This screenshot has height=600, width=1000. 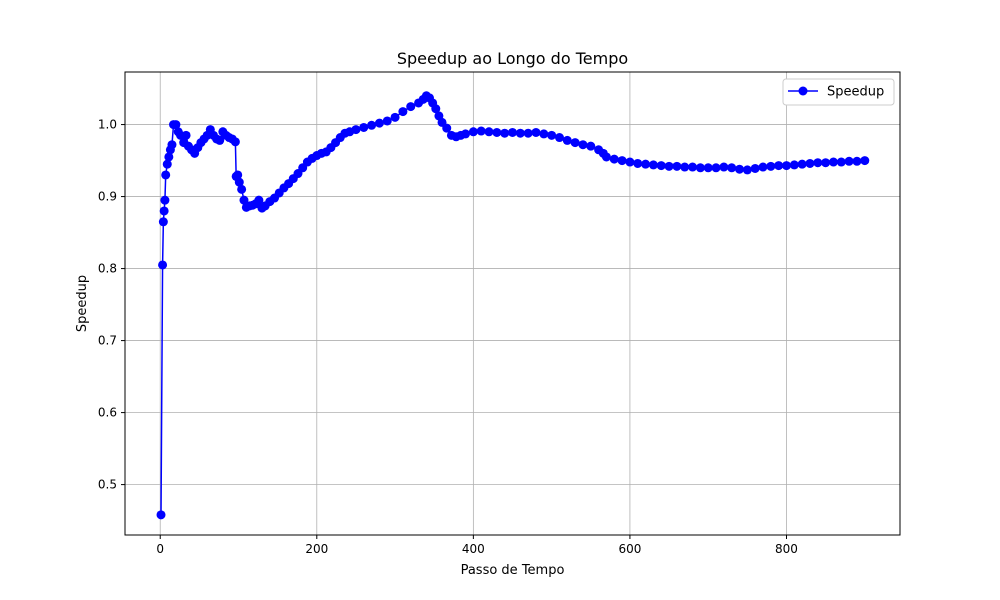 I want to click on y-tick-label: 0.5, so click(x=107, y=485).